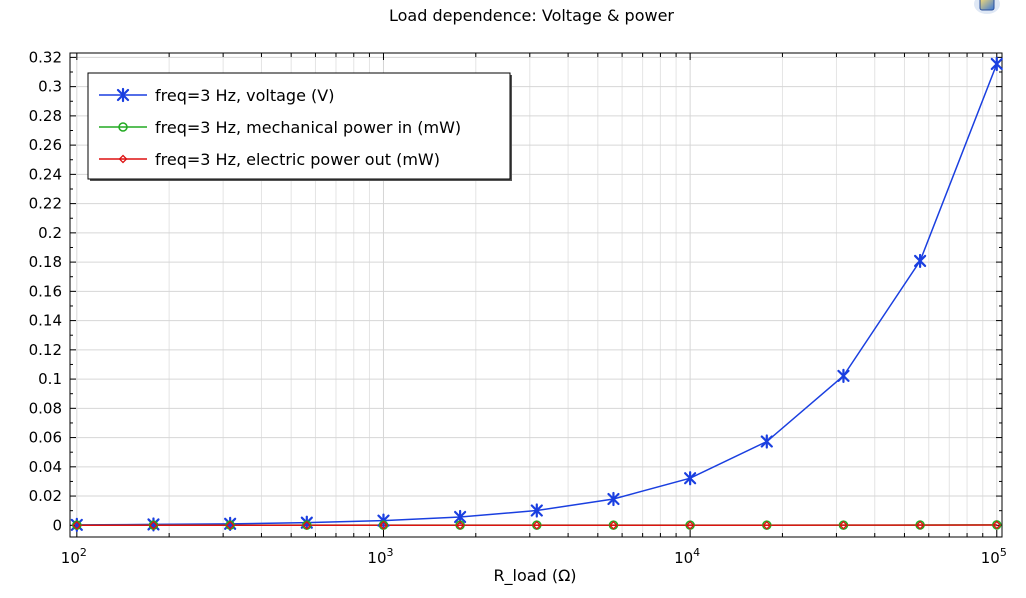 Image resolution: width=1026 pixels, height=598 pixels. I want to click on y-tick-label: 0.26, so click(45, 145).